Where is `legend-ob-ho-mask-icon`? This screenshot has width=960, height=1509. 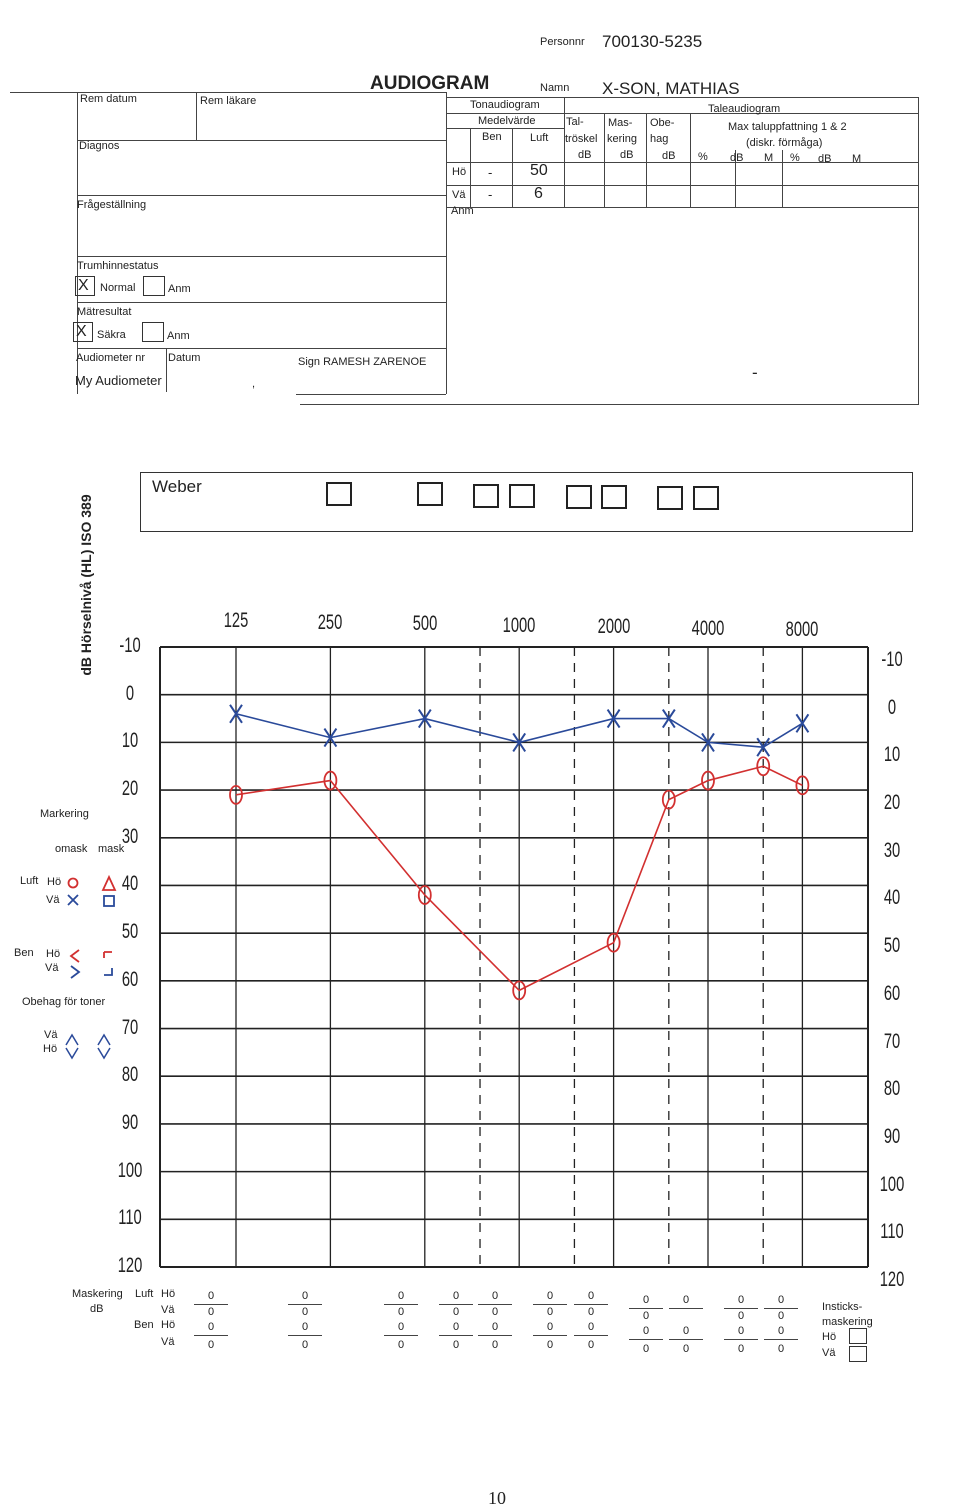
legend-ob-ho-mask-icon is located at coordinates (104, 1053).